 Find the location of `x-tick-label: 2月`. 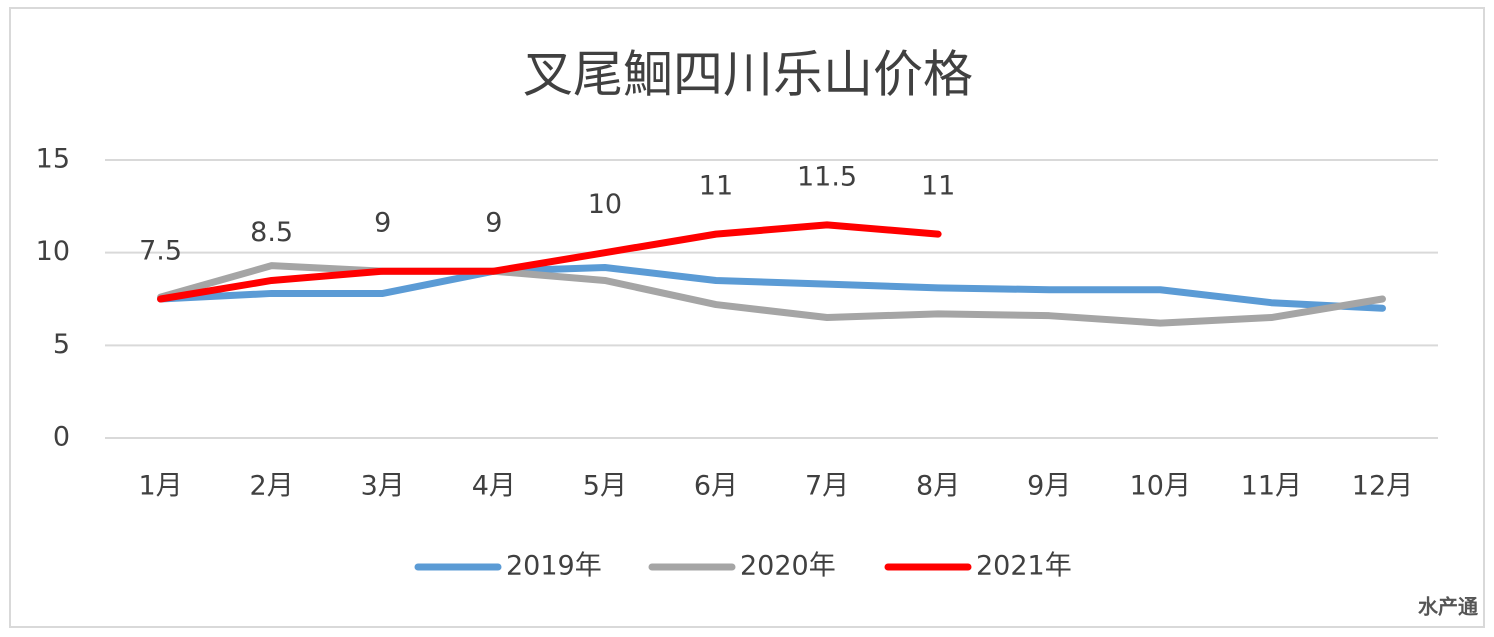

x-tick-label: 2月 is located at coordinates (272, 486).